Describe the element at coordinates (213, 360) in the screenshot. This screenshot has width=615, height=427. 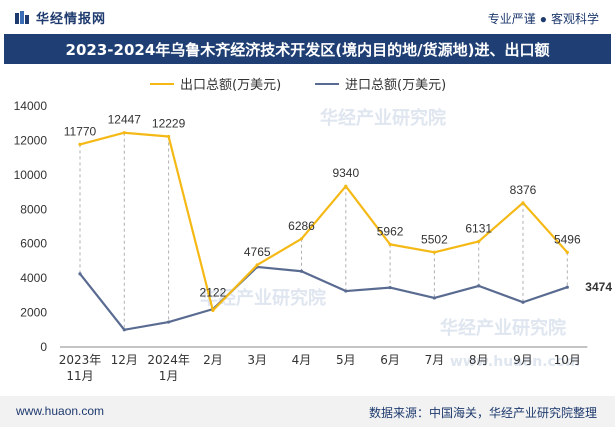
I see `x-tick-label: 2月` at that location.